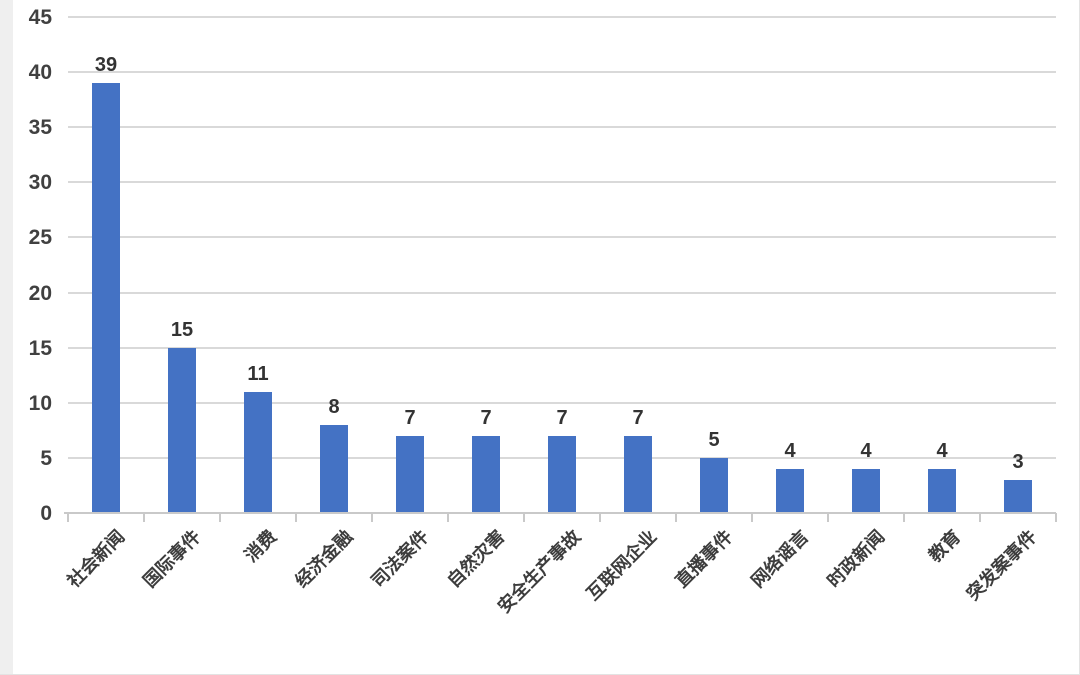 The width and height of the screenshot is (1080, 675). Describe the element at coordinates (410, 474) in the screenshot. I see `bar-司法案件` at that location.